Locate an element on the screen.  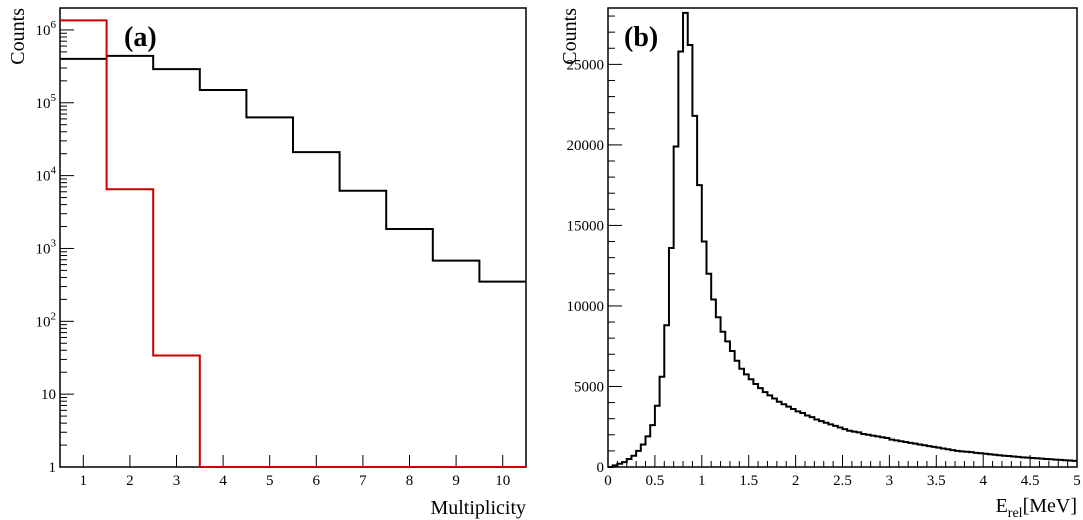
panel-b-y-axis-label: Counts is located at coordinates (570, 36).